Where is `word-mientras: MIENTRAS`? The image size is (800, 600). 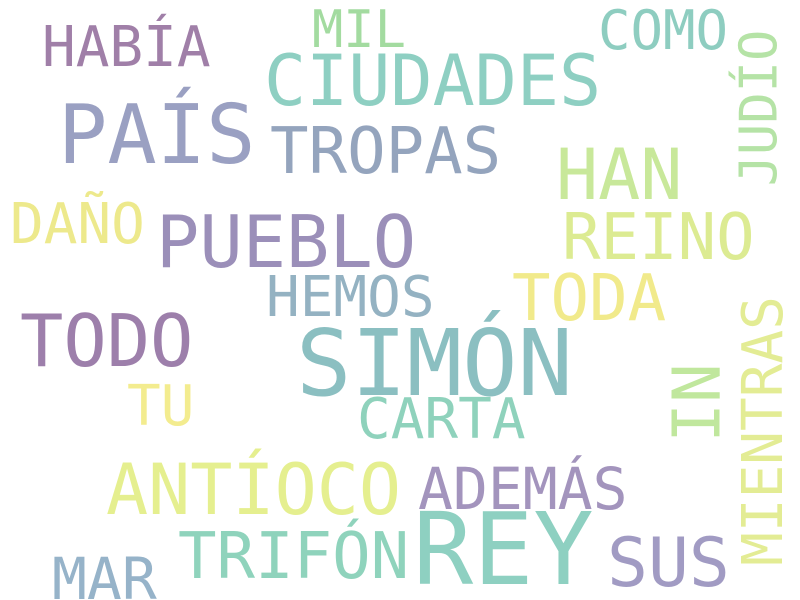 word-mientras: MIENTRAS is located at coordinates (763, 431).